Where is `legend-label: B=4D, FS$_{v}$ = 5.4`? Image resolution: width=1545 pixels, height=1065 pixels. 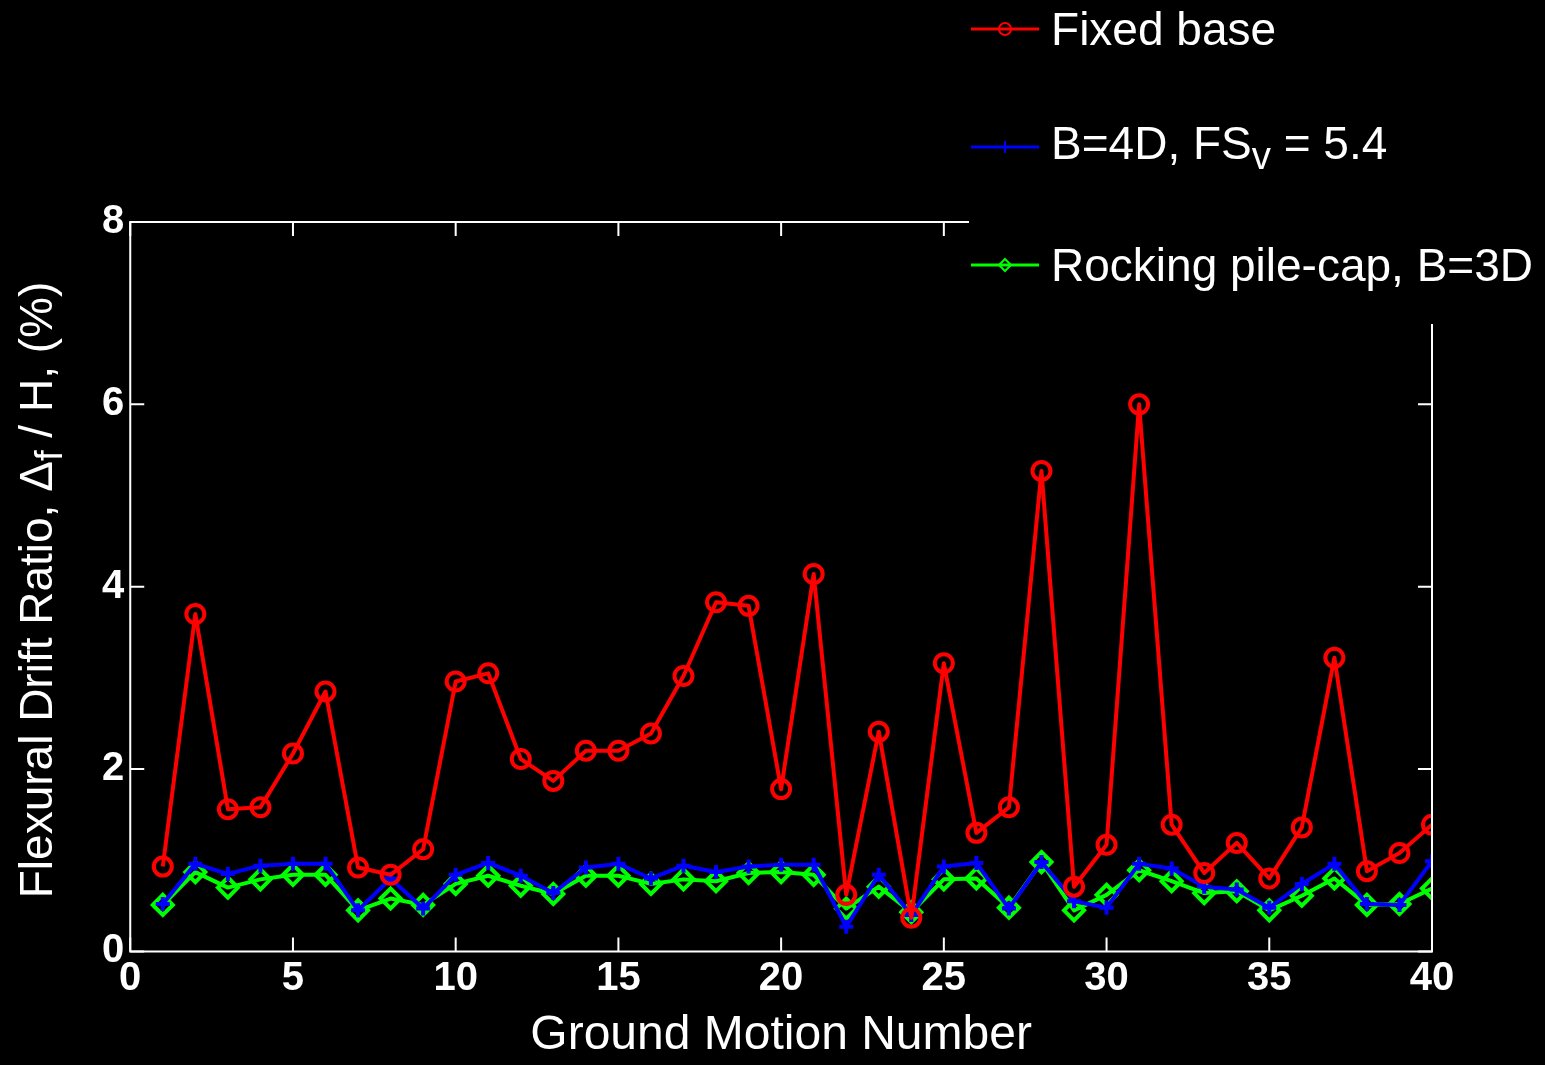 legend-label: B=4D, FS$_{v}$ = 5.4 is located at coordinates (1219, 147).